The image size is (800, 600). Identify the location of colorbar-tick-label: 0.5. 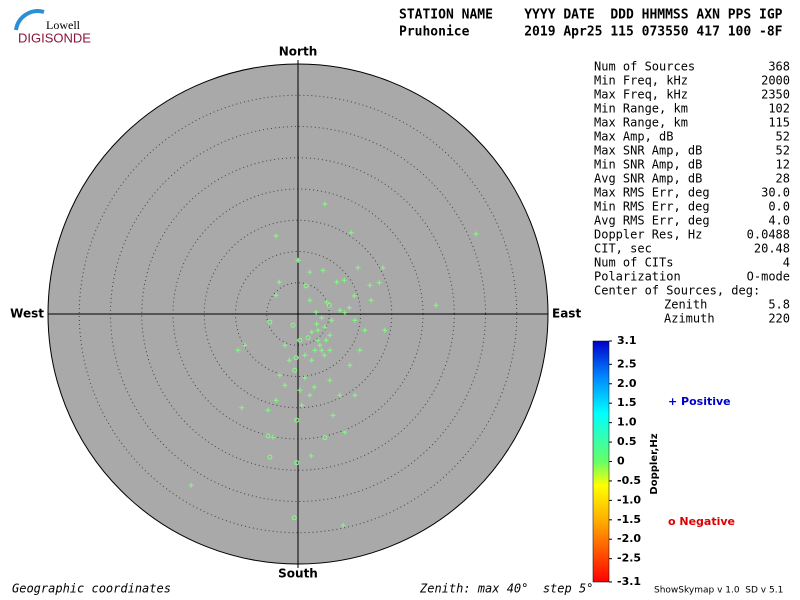
(627, 441).